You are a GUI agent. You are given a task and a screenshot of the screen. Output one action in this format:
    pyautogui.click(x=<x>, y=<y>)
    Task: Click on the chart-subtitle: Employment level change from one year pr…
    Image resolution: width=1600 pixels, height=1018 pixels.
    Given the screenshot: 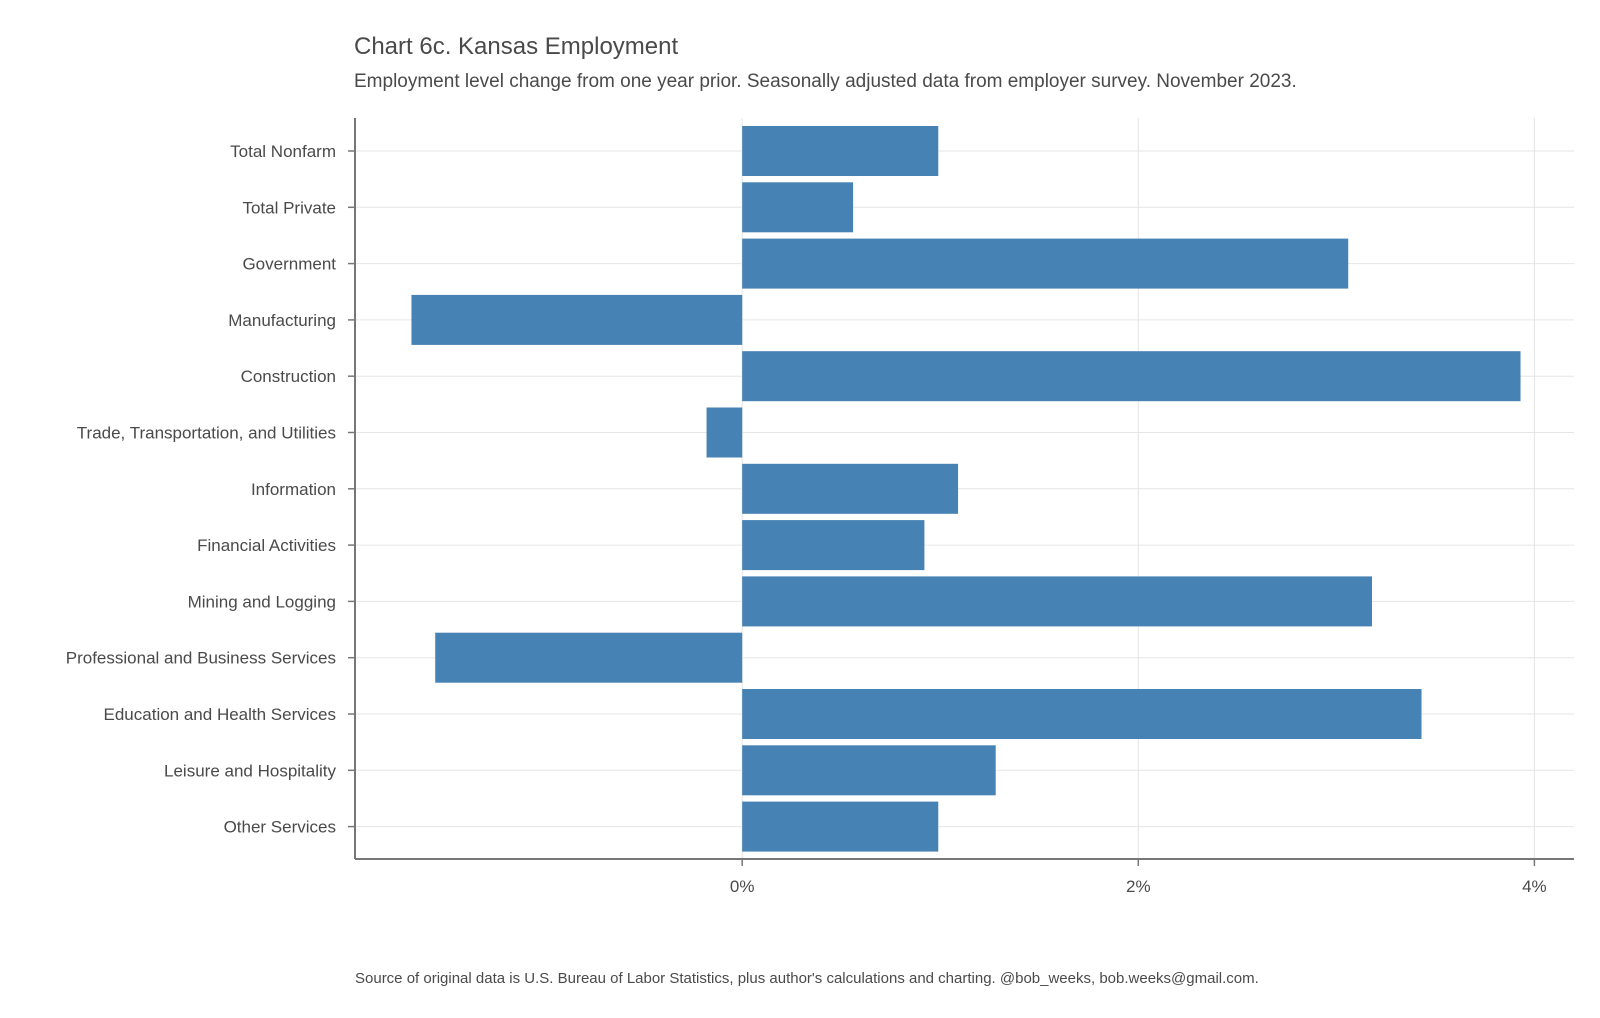 What is the action you would take?
    pyautogui.click(x=825, y=81)
    